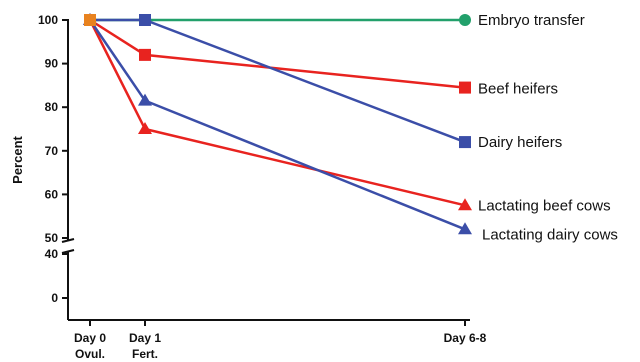  I want to click on y-tick-label: 0, so click(54, 298).